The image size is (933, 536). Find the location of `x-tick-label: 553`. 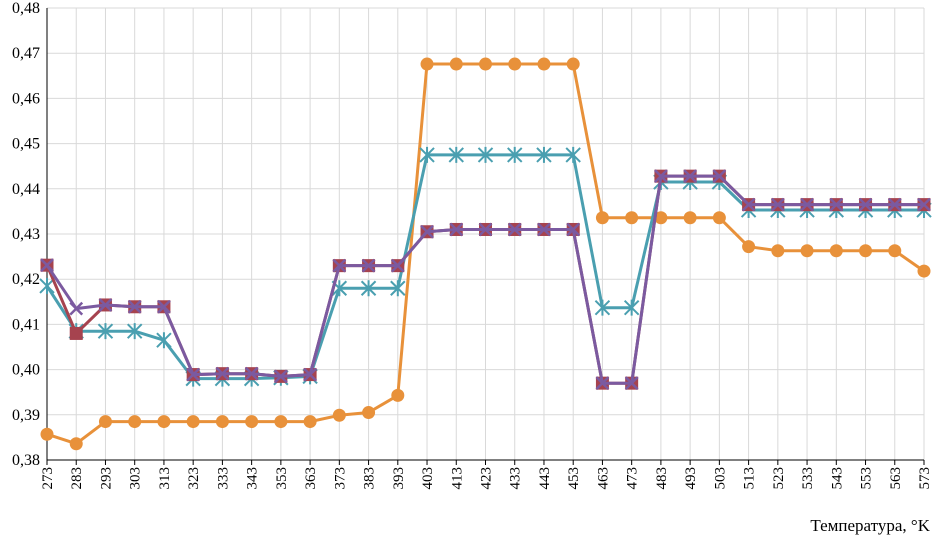

x-tick-label: 553 is located at coordinates (867, 478).